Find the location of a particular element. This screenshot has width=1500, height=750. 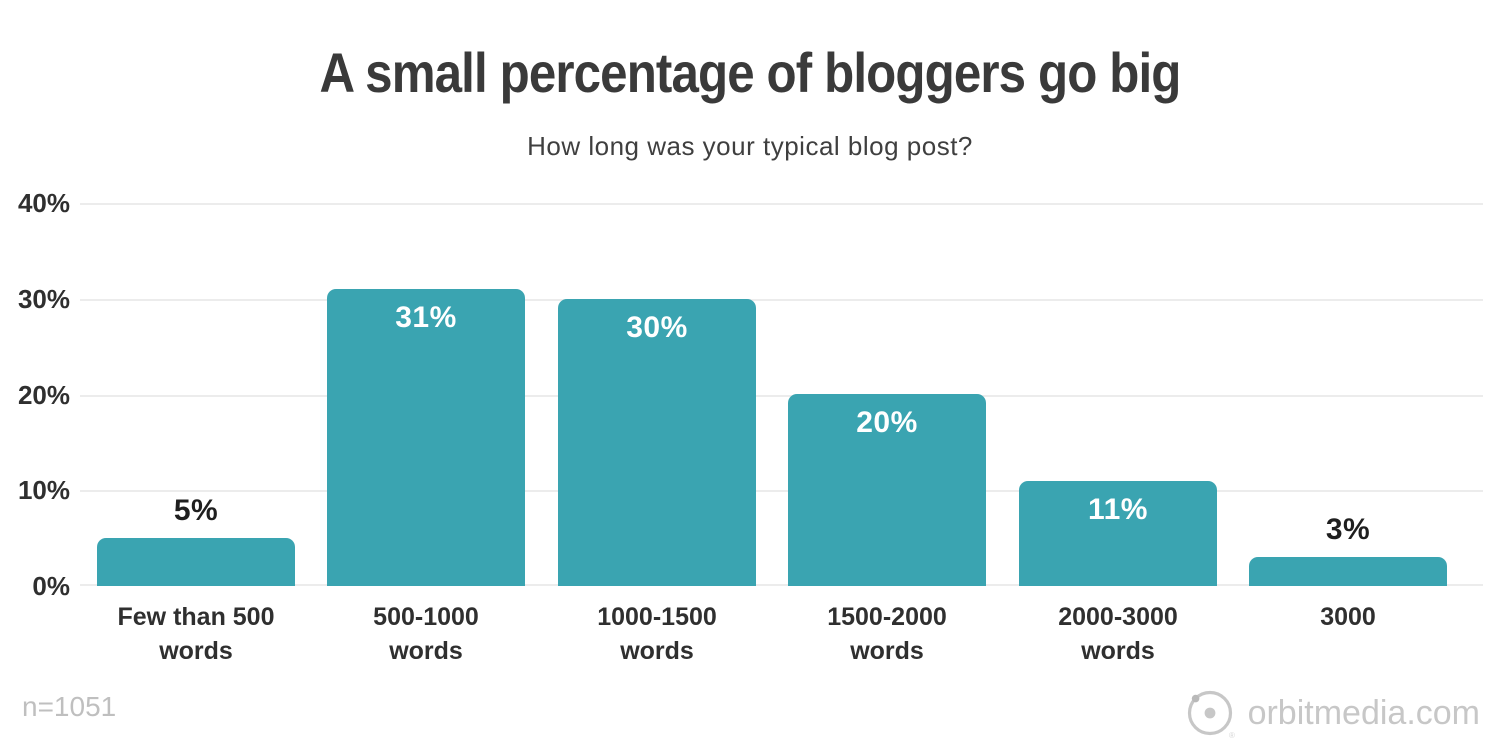

registered-mark: ® is located at coordinates (1232, 735).